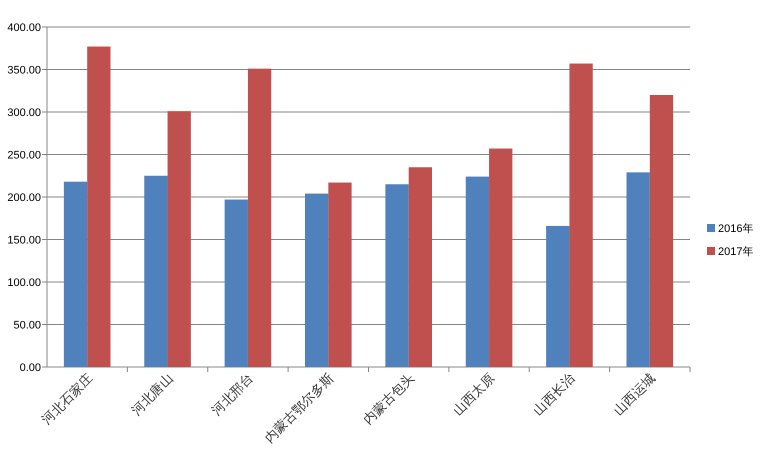 The height and width of the screenshot is (452, 767). What do you see at coordinates (24, 156) in the screenshot?
I see `y-tick-label: 250.00` at bounding box center [24, 156].